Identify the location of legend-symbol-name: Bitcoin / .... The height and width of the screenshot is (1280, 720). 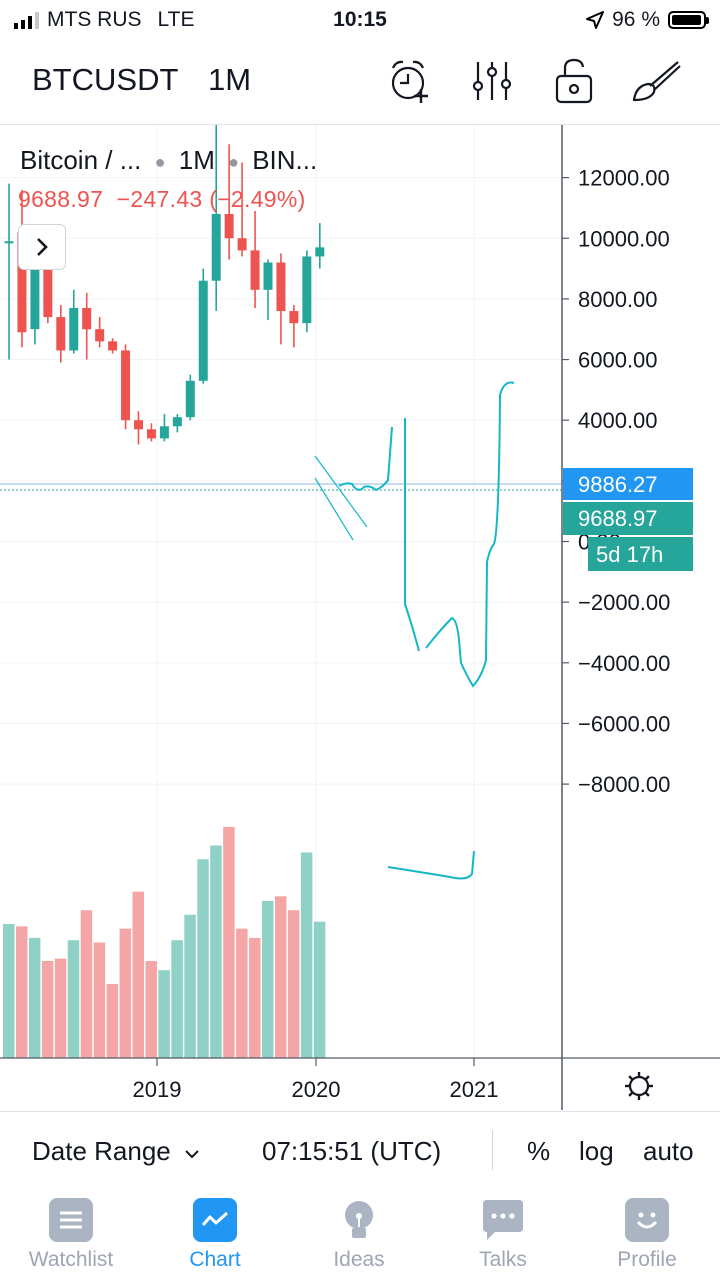
(81, 160).